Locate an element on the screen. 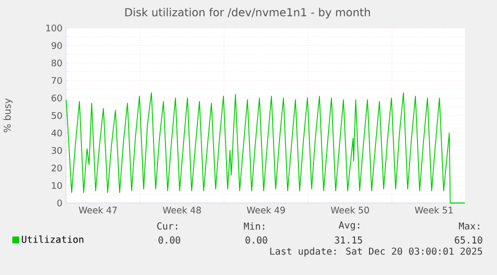 The height and width of the screenshot is (275, 497). y-tick-label: 90 is located at coordinates (57, 45).